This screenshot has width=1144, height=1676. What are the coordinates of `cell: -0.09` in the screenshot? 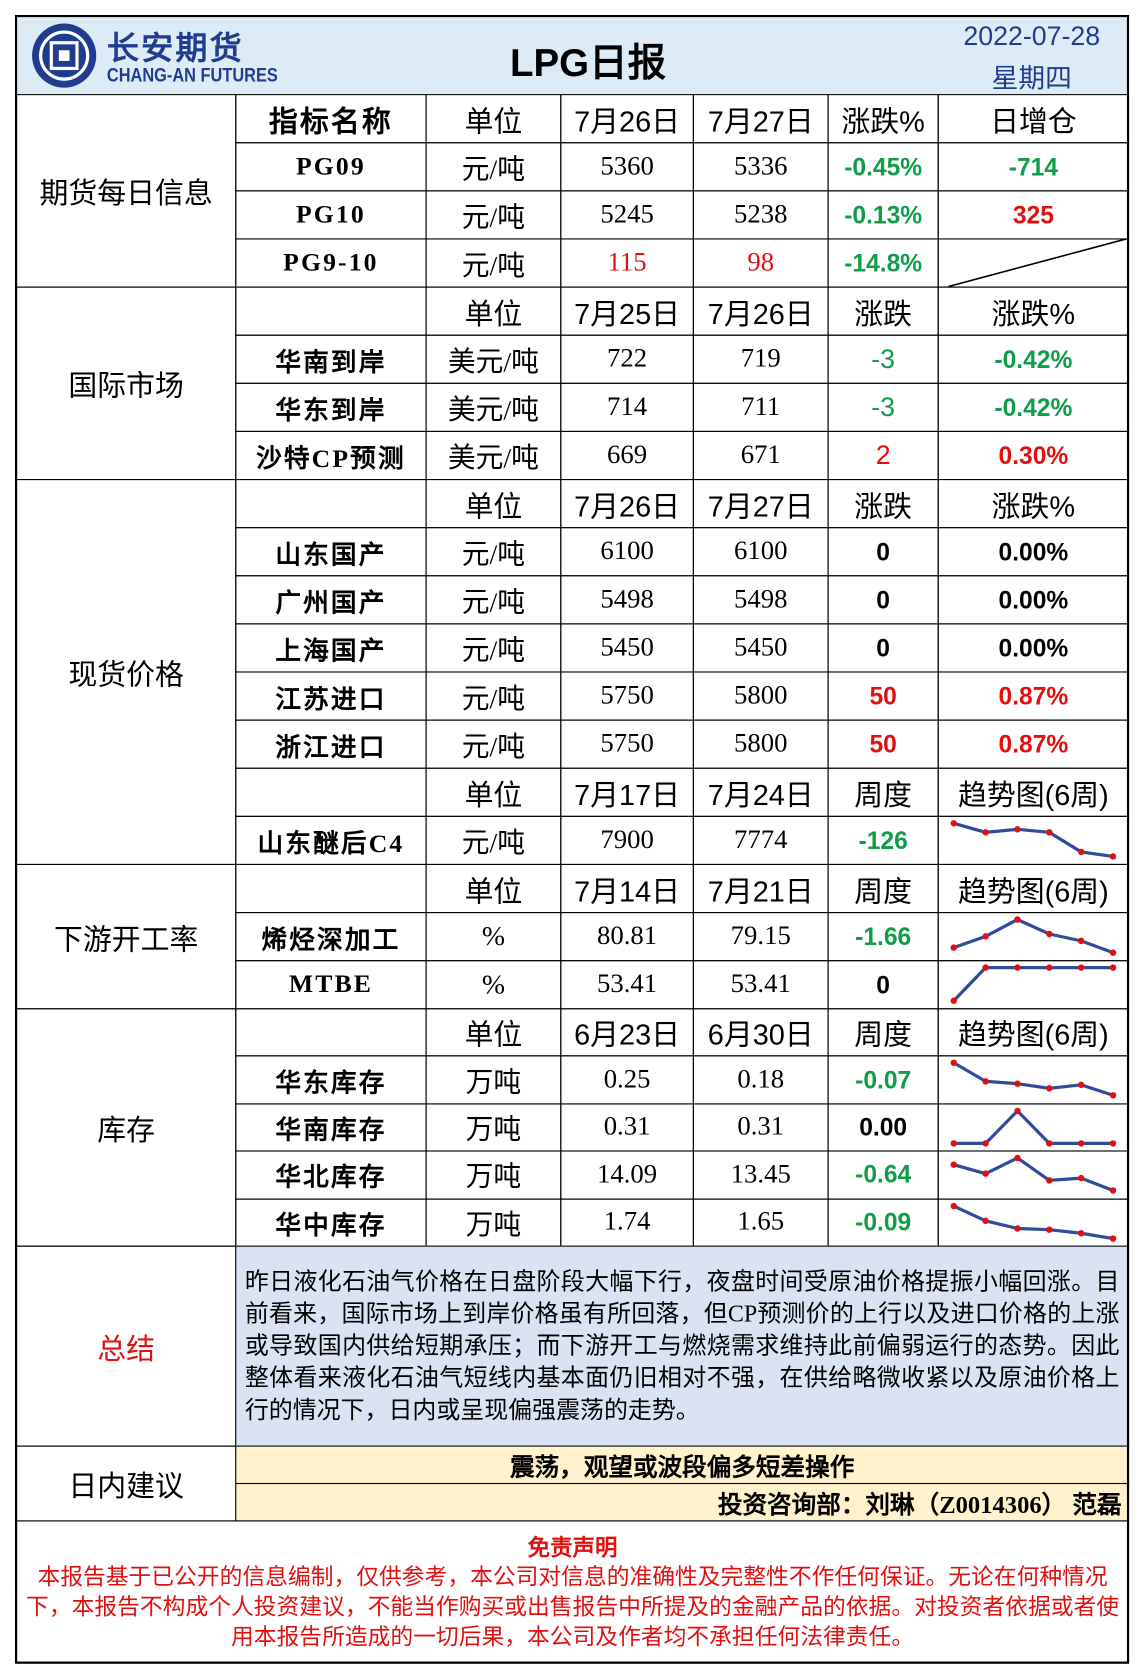 It's located at (883, 1222).